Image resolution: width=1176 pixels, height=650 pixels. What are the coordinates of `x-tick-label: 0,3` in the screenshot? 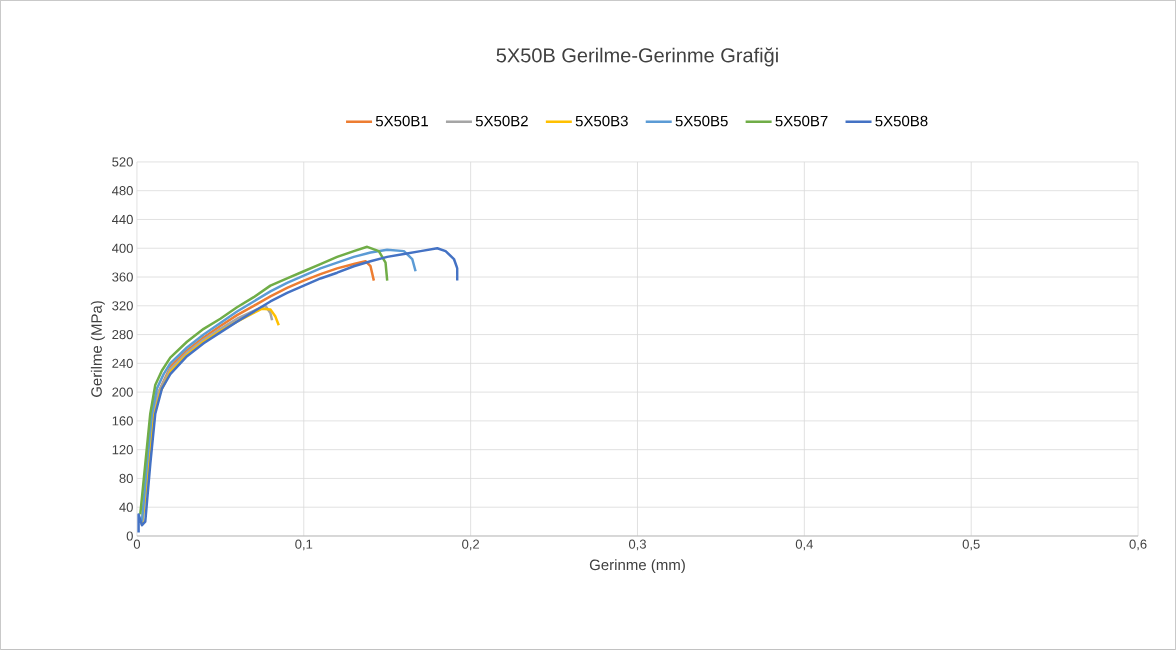 It's located at (637, 545).